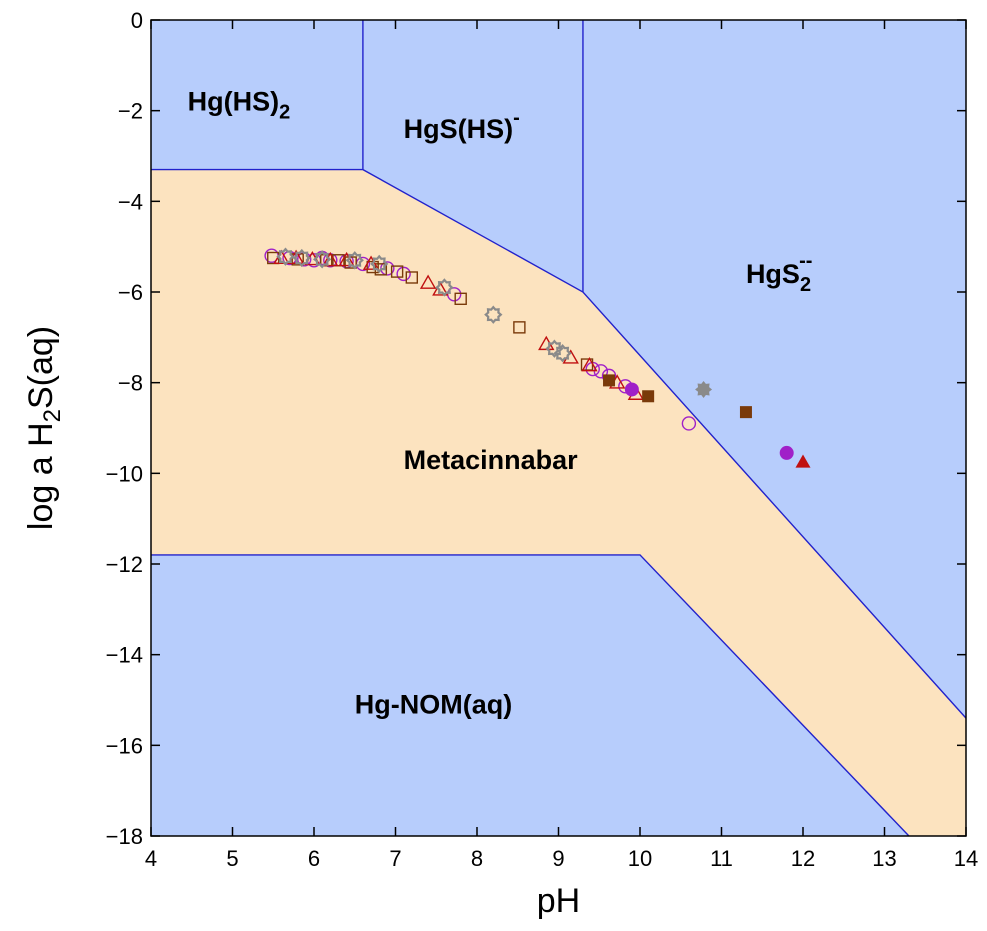 This screenshot has height=931, width=987. Describe the element at coordinates (966, 858) in the screenshot. I see `x-tick-label: 14` at that location.